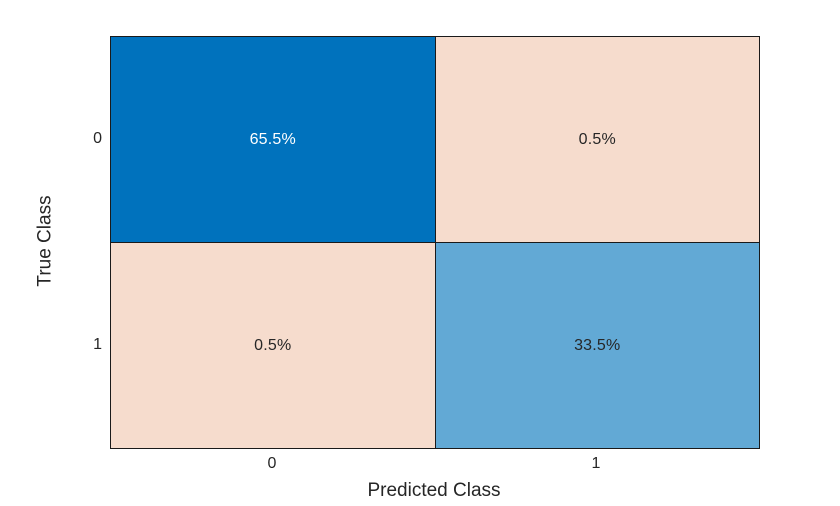 This screenshot has width=840, height=506. I want to click on x-axis-tick-1: 1, so click(596, 463).